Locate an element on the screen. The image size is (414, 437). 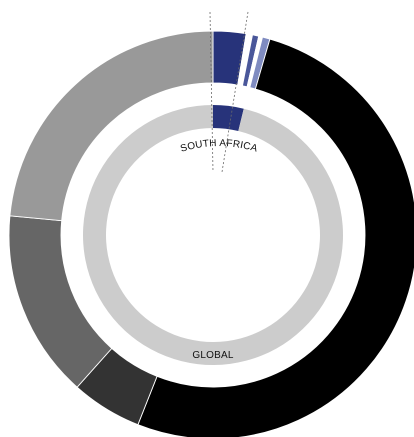
south-africa-label-text: SOUTH AFRICA is located at coordinates (218, 146).